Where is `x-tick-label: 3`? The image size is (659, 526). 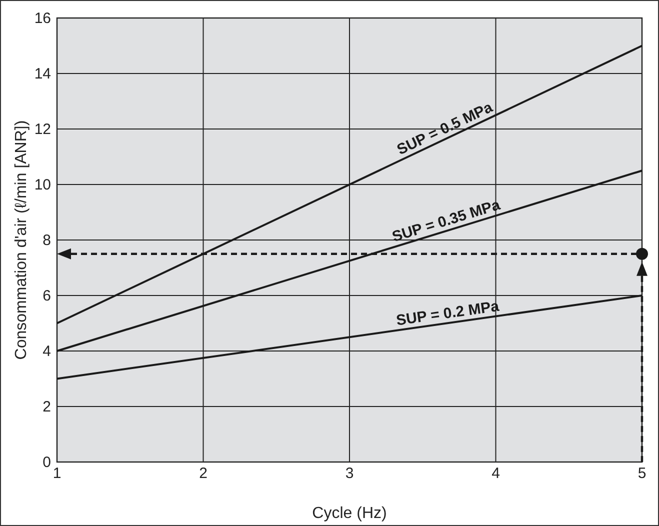
x-tick-label: 3 is located at coordinates (349, 473).